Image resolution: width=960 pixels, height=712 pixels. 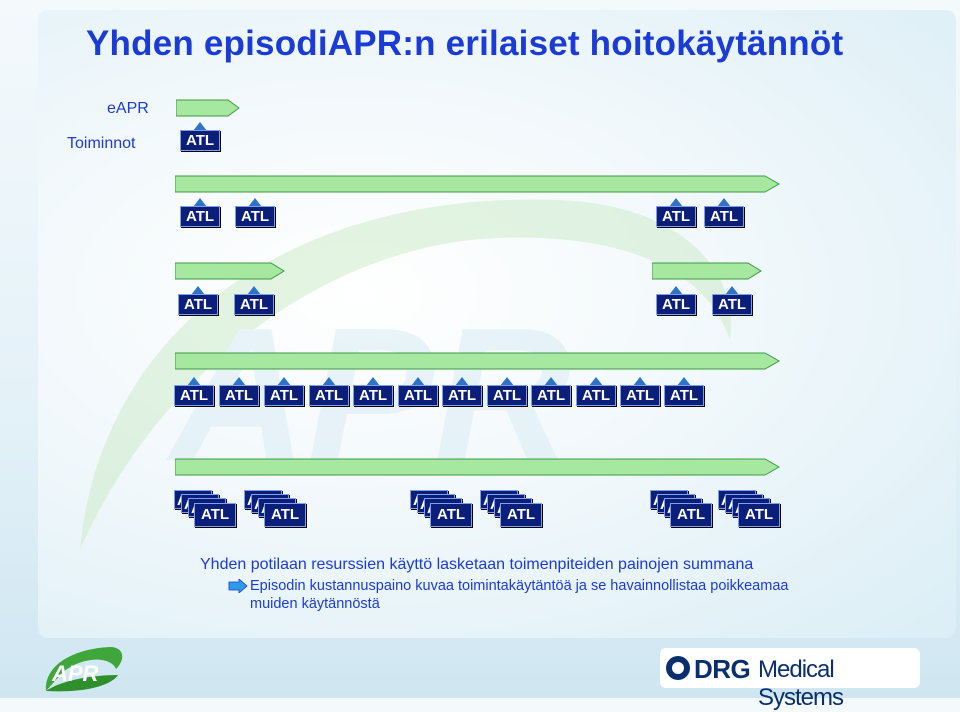 I want to click on episode-arrow-row4, so click(x=477, y=467).